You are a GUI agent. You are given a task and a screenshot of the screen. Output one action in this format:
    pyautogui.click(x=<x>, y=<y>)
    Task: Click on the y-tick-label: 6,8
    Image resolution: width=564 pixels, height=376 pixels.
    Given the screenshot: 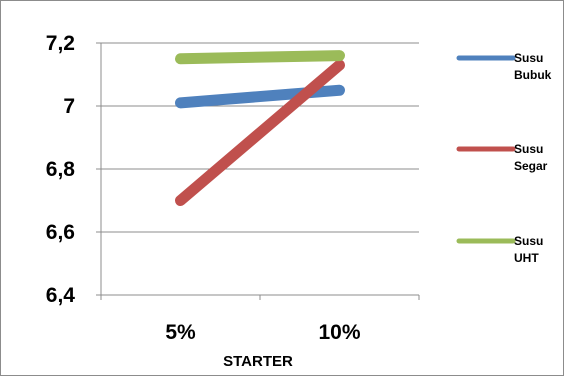 What is the action you would take?
    pyautogui.click(x=61, y=169)
    